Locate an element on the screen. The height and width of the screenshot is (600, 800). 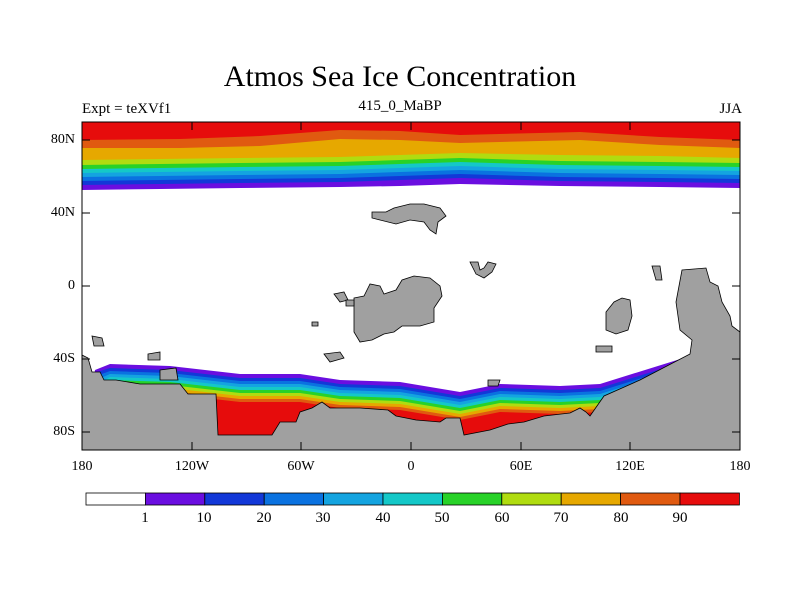
x-tick-label-0: 0 is located at coordinates (411, 466).